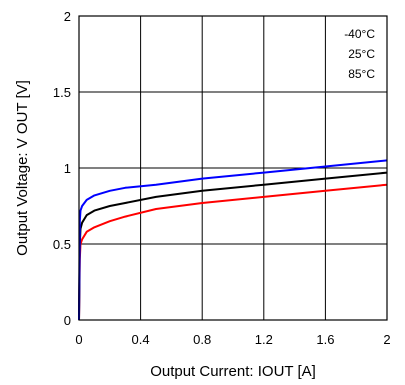 The image size is (405, 385). I want to click on y-tick-label-4: 2, so click(67, 16).